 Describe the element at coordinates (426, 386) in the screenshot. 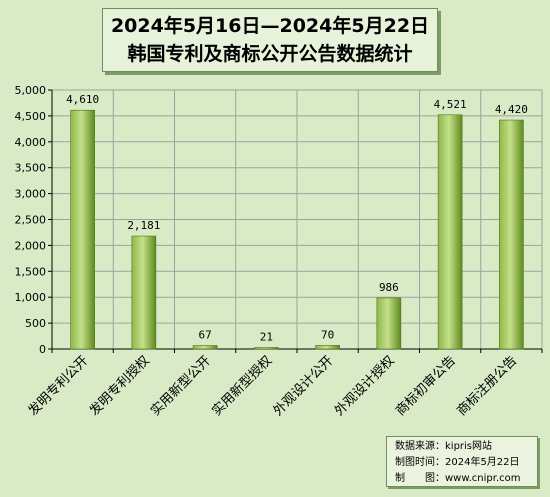

I see `x-category-label: 商标初审公告` at that location.